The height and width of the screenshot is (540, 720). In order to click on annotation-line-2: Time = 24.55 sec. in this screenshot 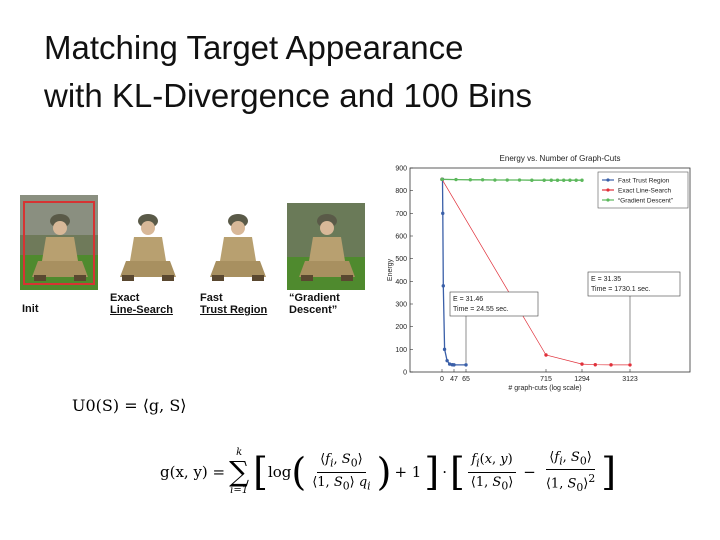, I will do `click(481, 309)`.